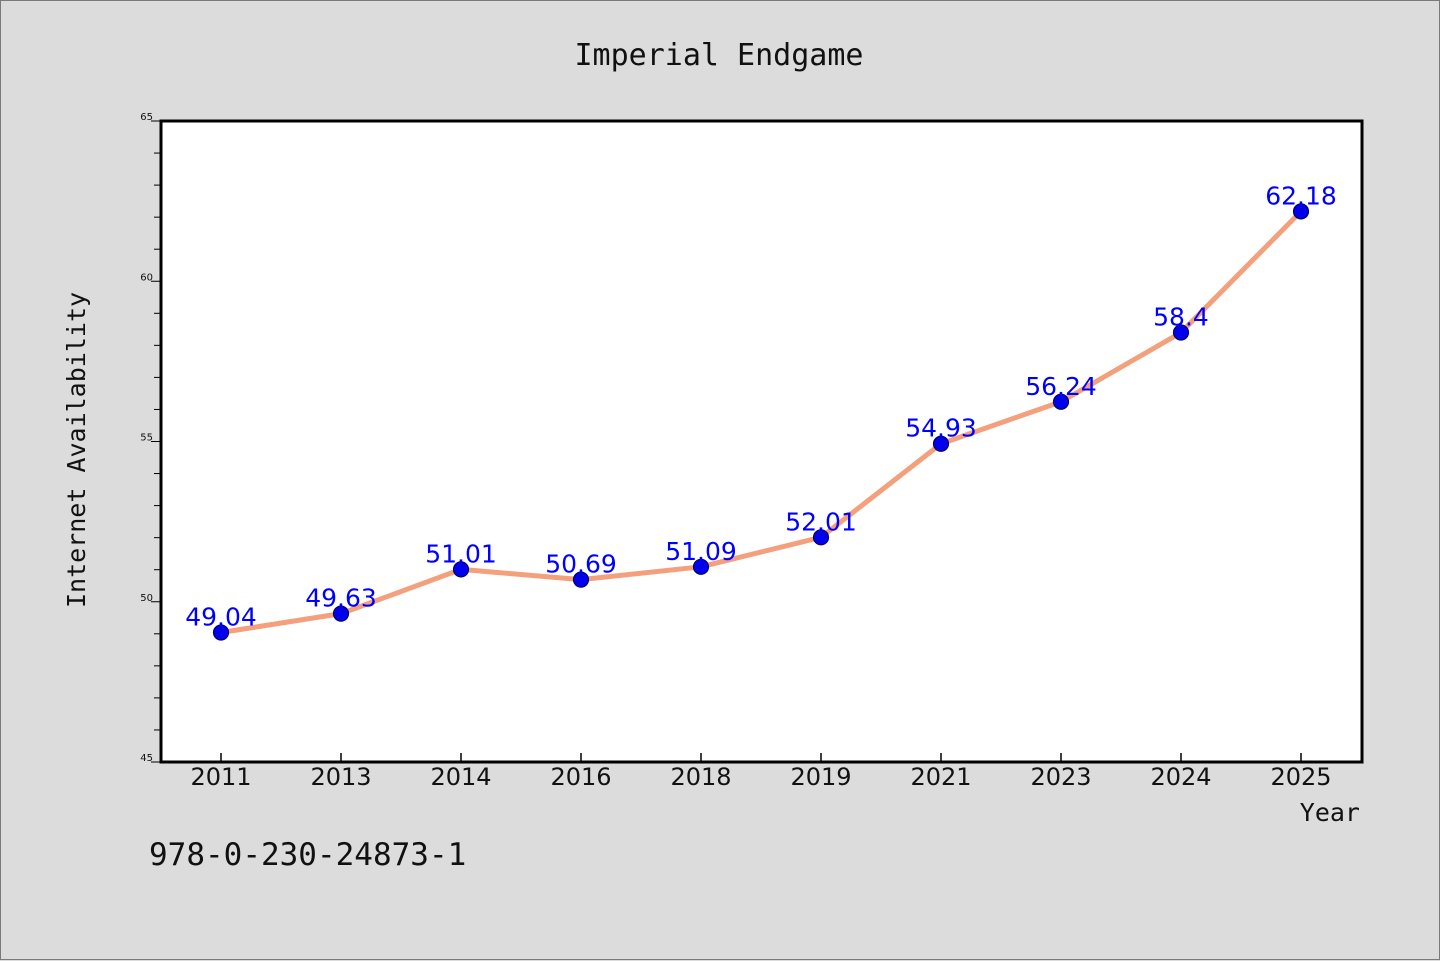  Describe the element at coordinates (460, 777) in the screenshot. I see `x-tick-label: 2014` at that location.